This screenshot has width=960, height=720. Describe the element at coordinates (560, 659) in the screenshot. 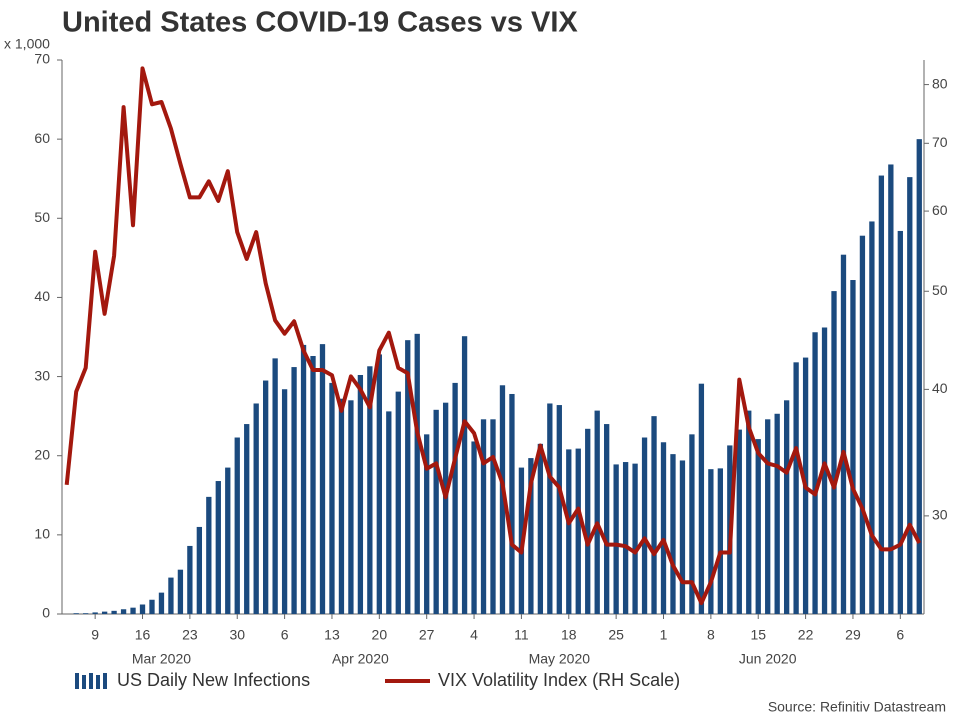

I see `month-label: May 2020` at that location.